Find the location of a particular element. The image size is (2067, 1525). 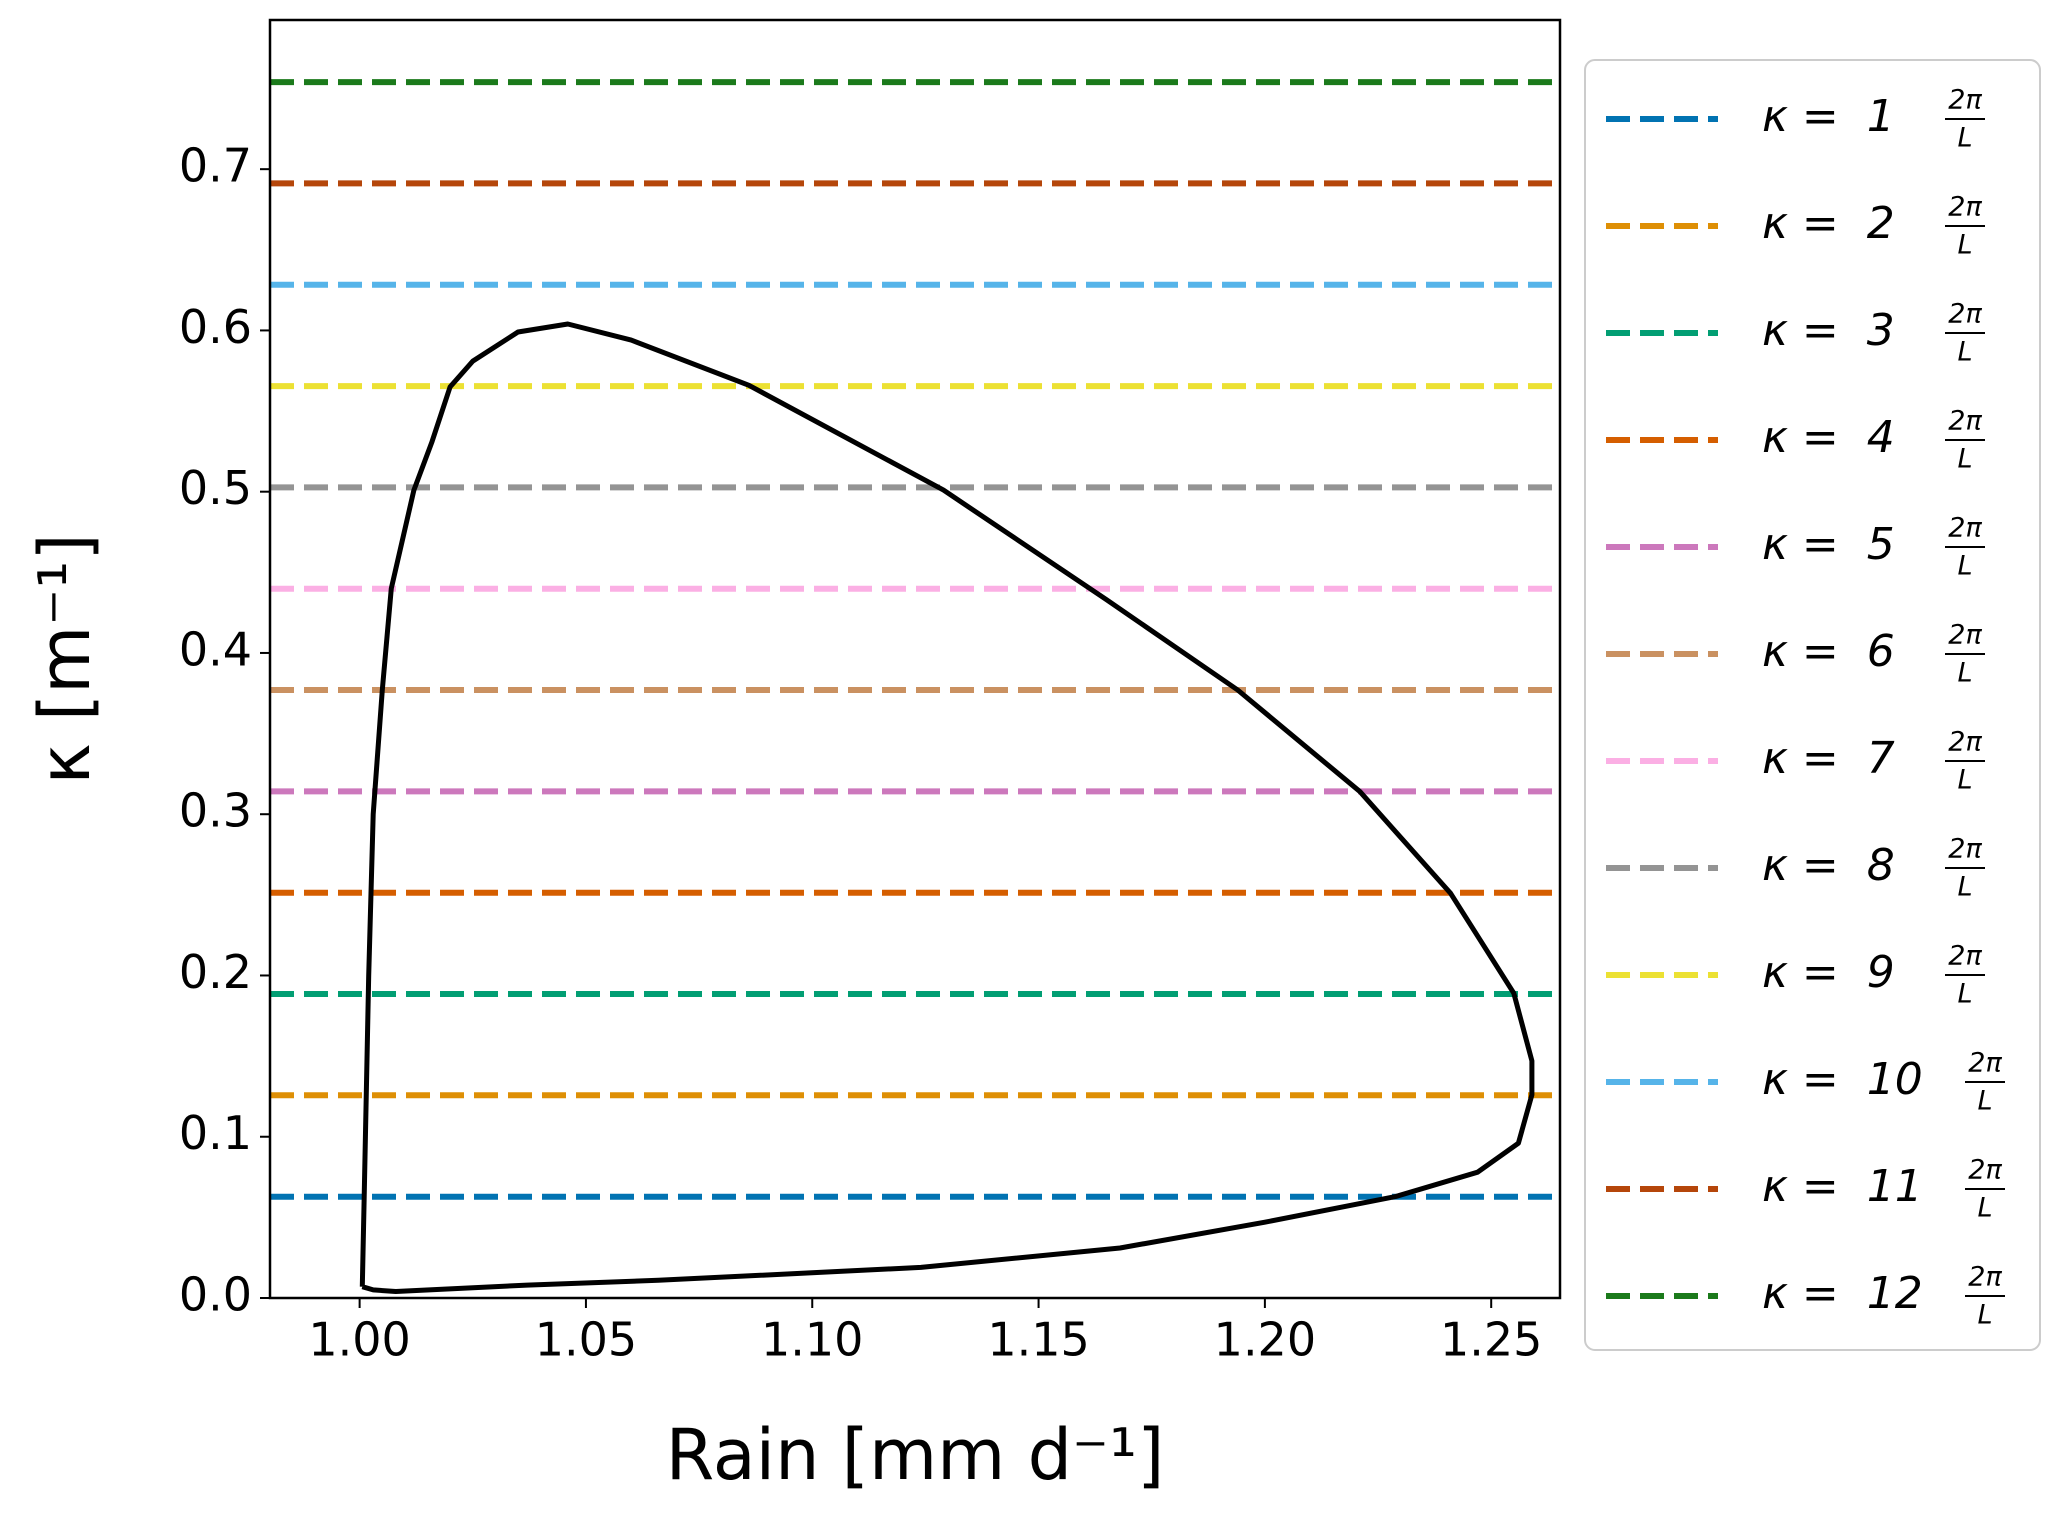

y-tick-label: 0.3 is located at coordinates (215, 811).